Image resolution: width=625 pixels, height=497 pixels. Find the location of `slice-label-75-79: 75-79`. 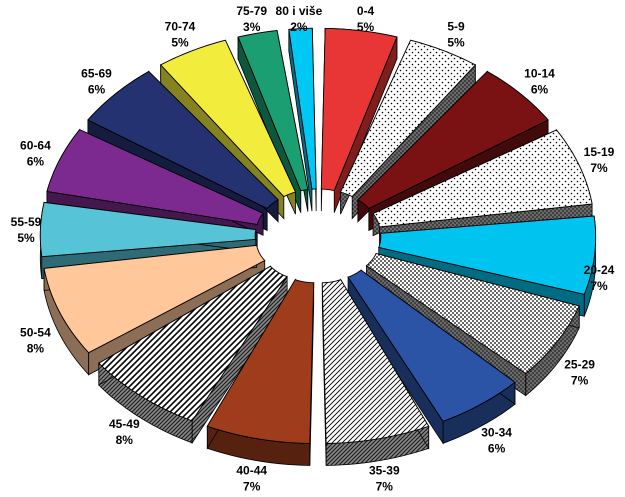

slice-label-75-79: 75-79 is located at coordinates (251, 11).